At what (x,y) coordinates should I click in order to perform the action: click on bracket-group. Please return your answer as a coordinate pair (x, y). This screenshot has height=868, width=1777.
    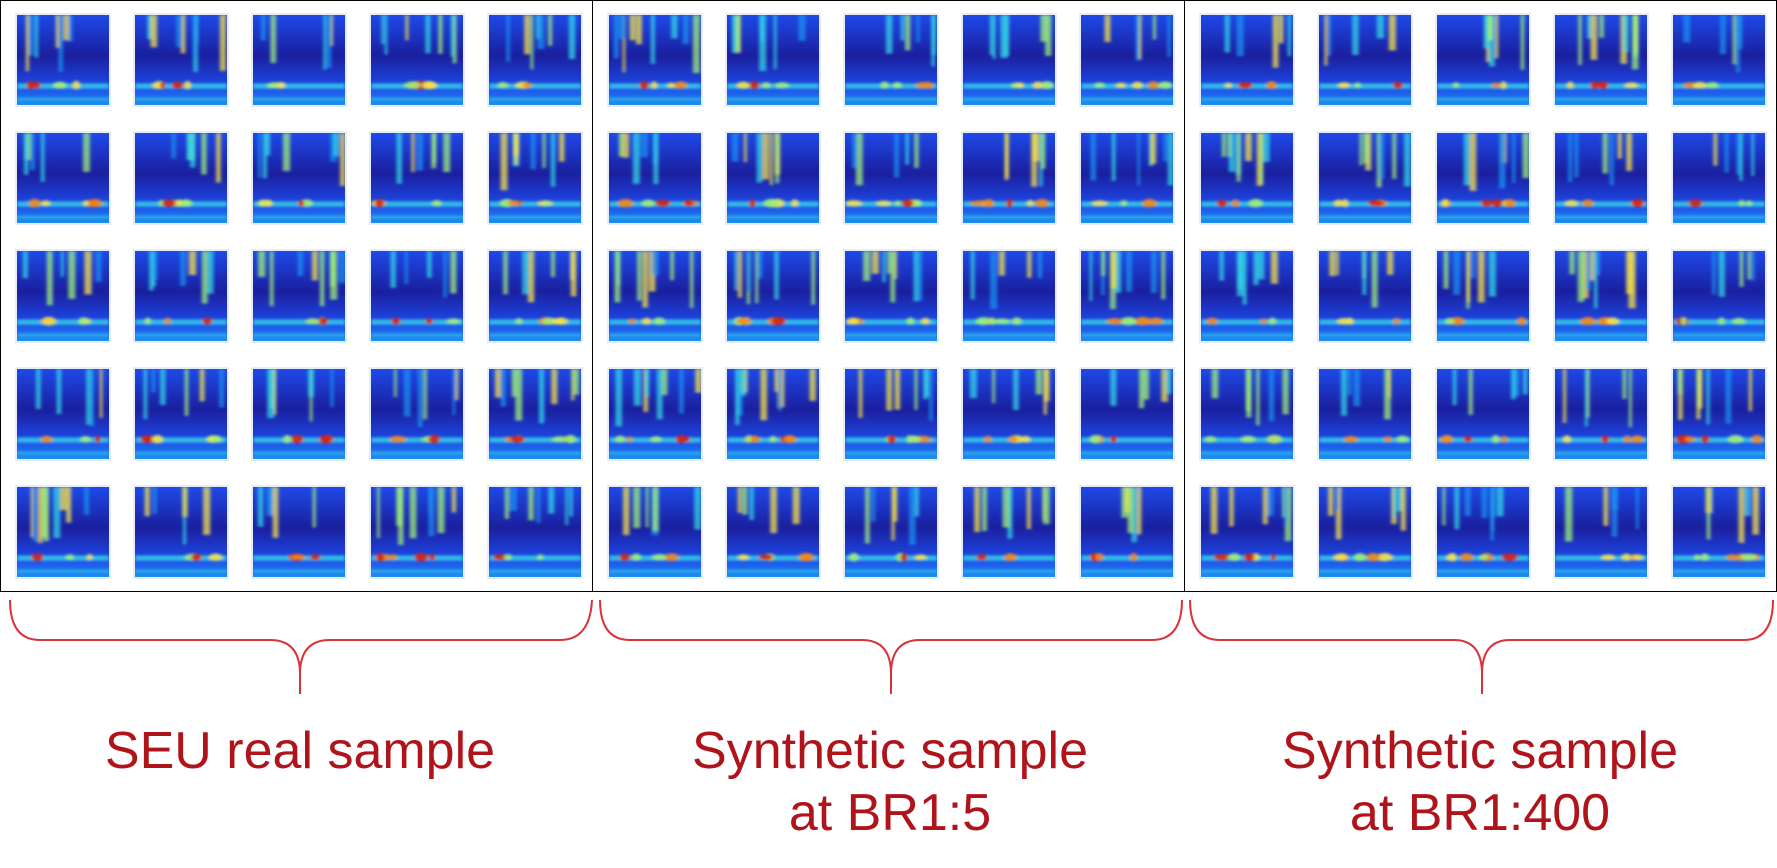
    Looking at the image, I should click on (891, 646).